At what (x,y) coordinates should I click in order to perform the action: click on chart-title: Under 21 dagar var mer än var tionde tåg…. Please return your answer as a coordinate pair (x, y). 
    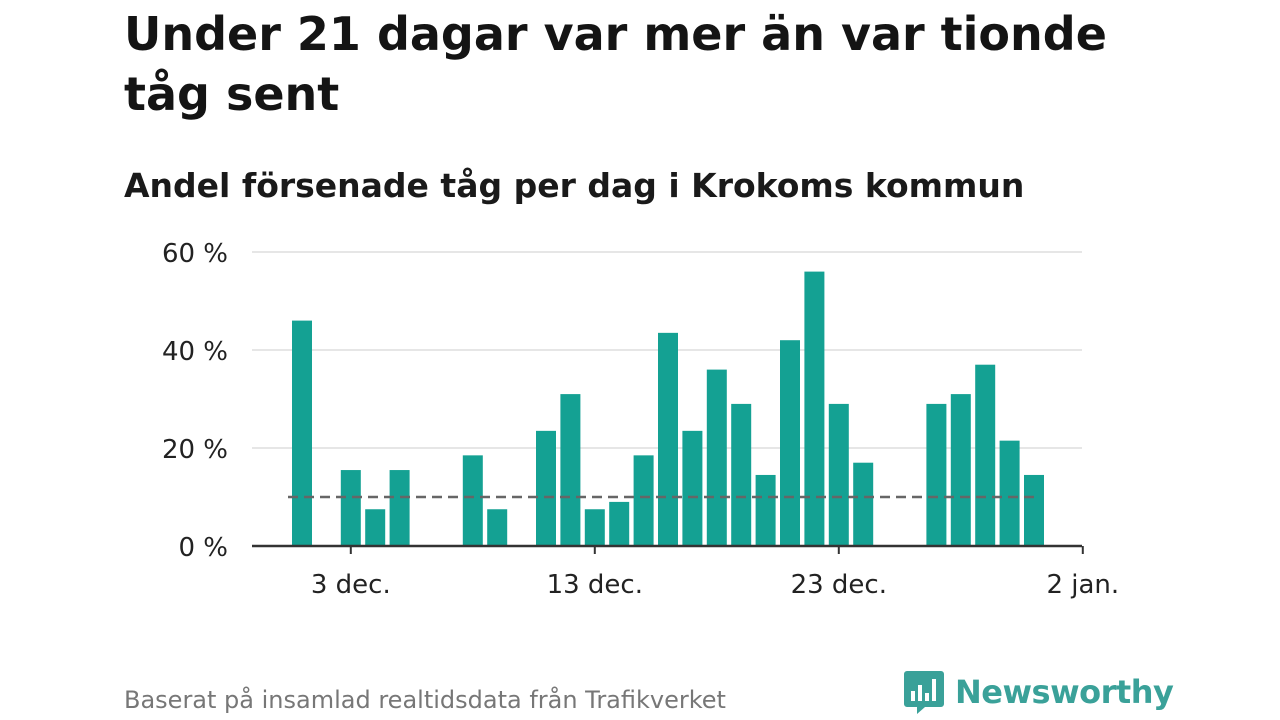
    Looking at the image, I should click on (615, 64).